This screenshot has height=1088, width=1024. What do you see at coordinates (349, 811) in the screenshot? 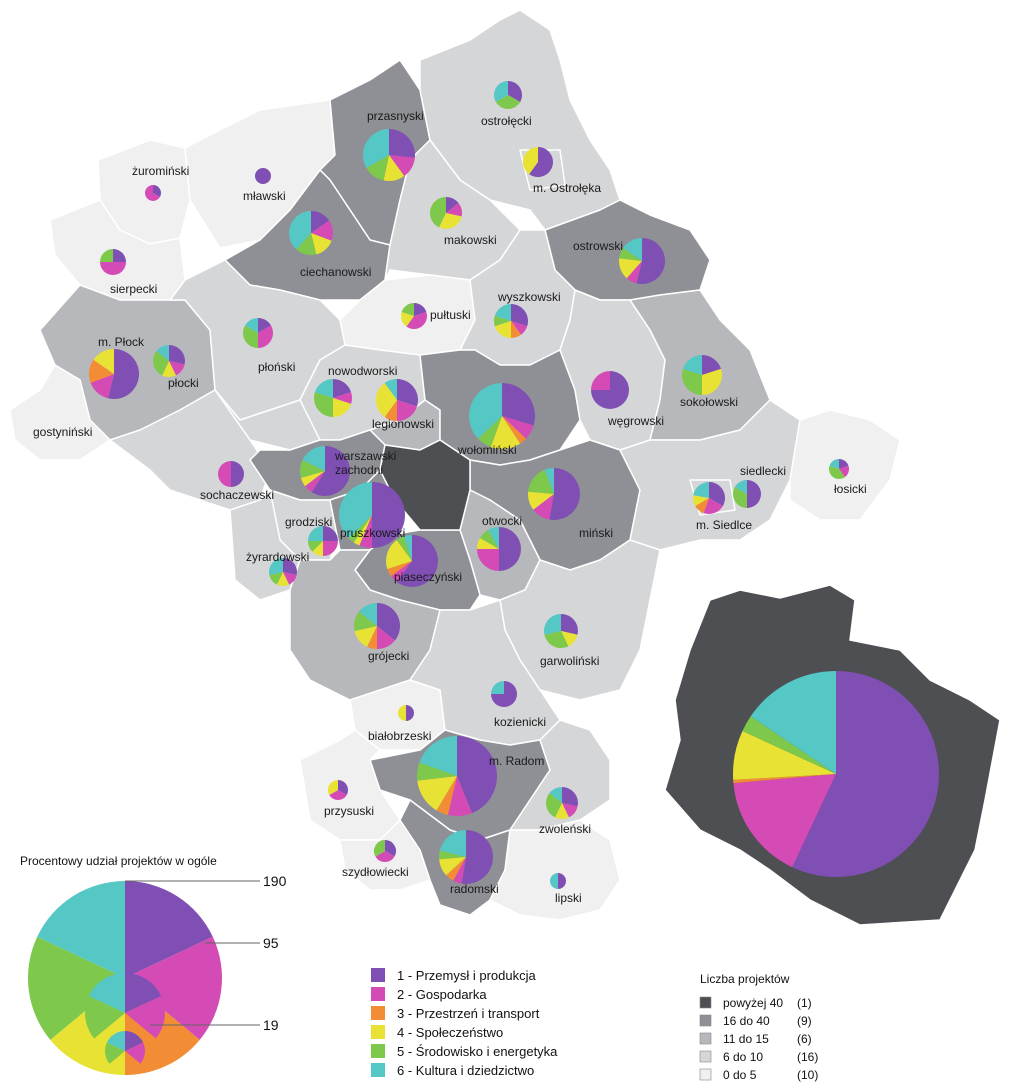
I see `label-przysuski: przysuski` at bounding box center [349, 811].